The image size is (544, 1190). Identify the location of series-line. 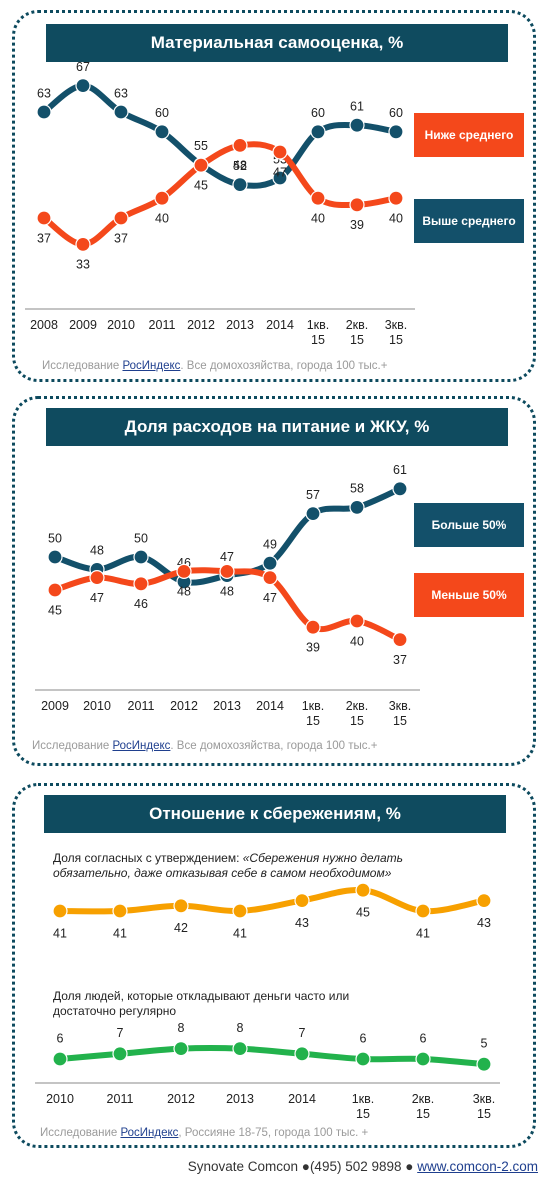
(220, 135).